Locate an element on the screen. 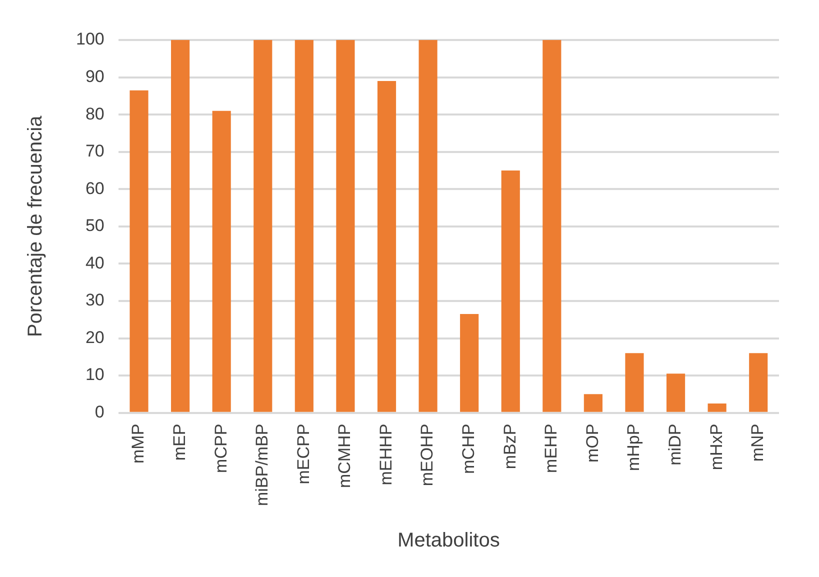  y-tick-label: 90 is located at coordinates (94, 76).